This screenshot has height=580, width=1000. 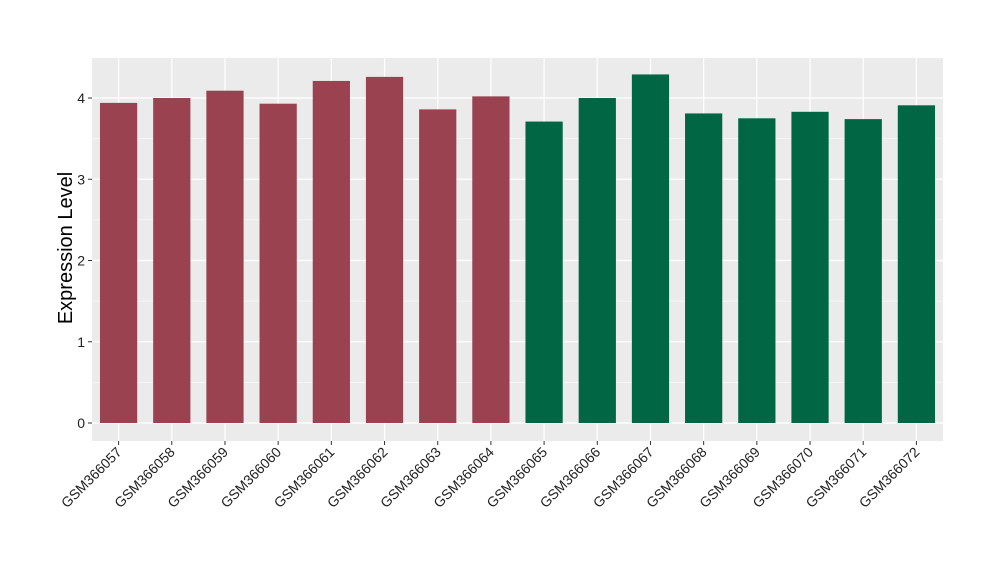 What do you see at coordinates (81, 261) in the screenshot?
I see `y-tick-label: 2` at bounding box center [81, 261].